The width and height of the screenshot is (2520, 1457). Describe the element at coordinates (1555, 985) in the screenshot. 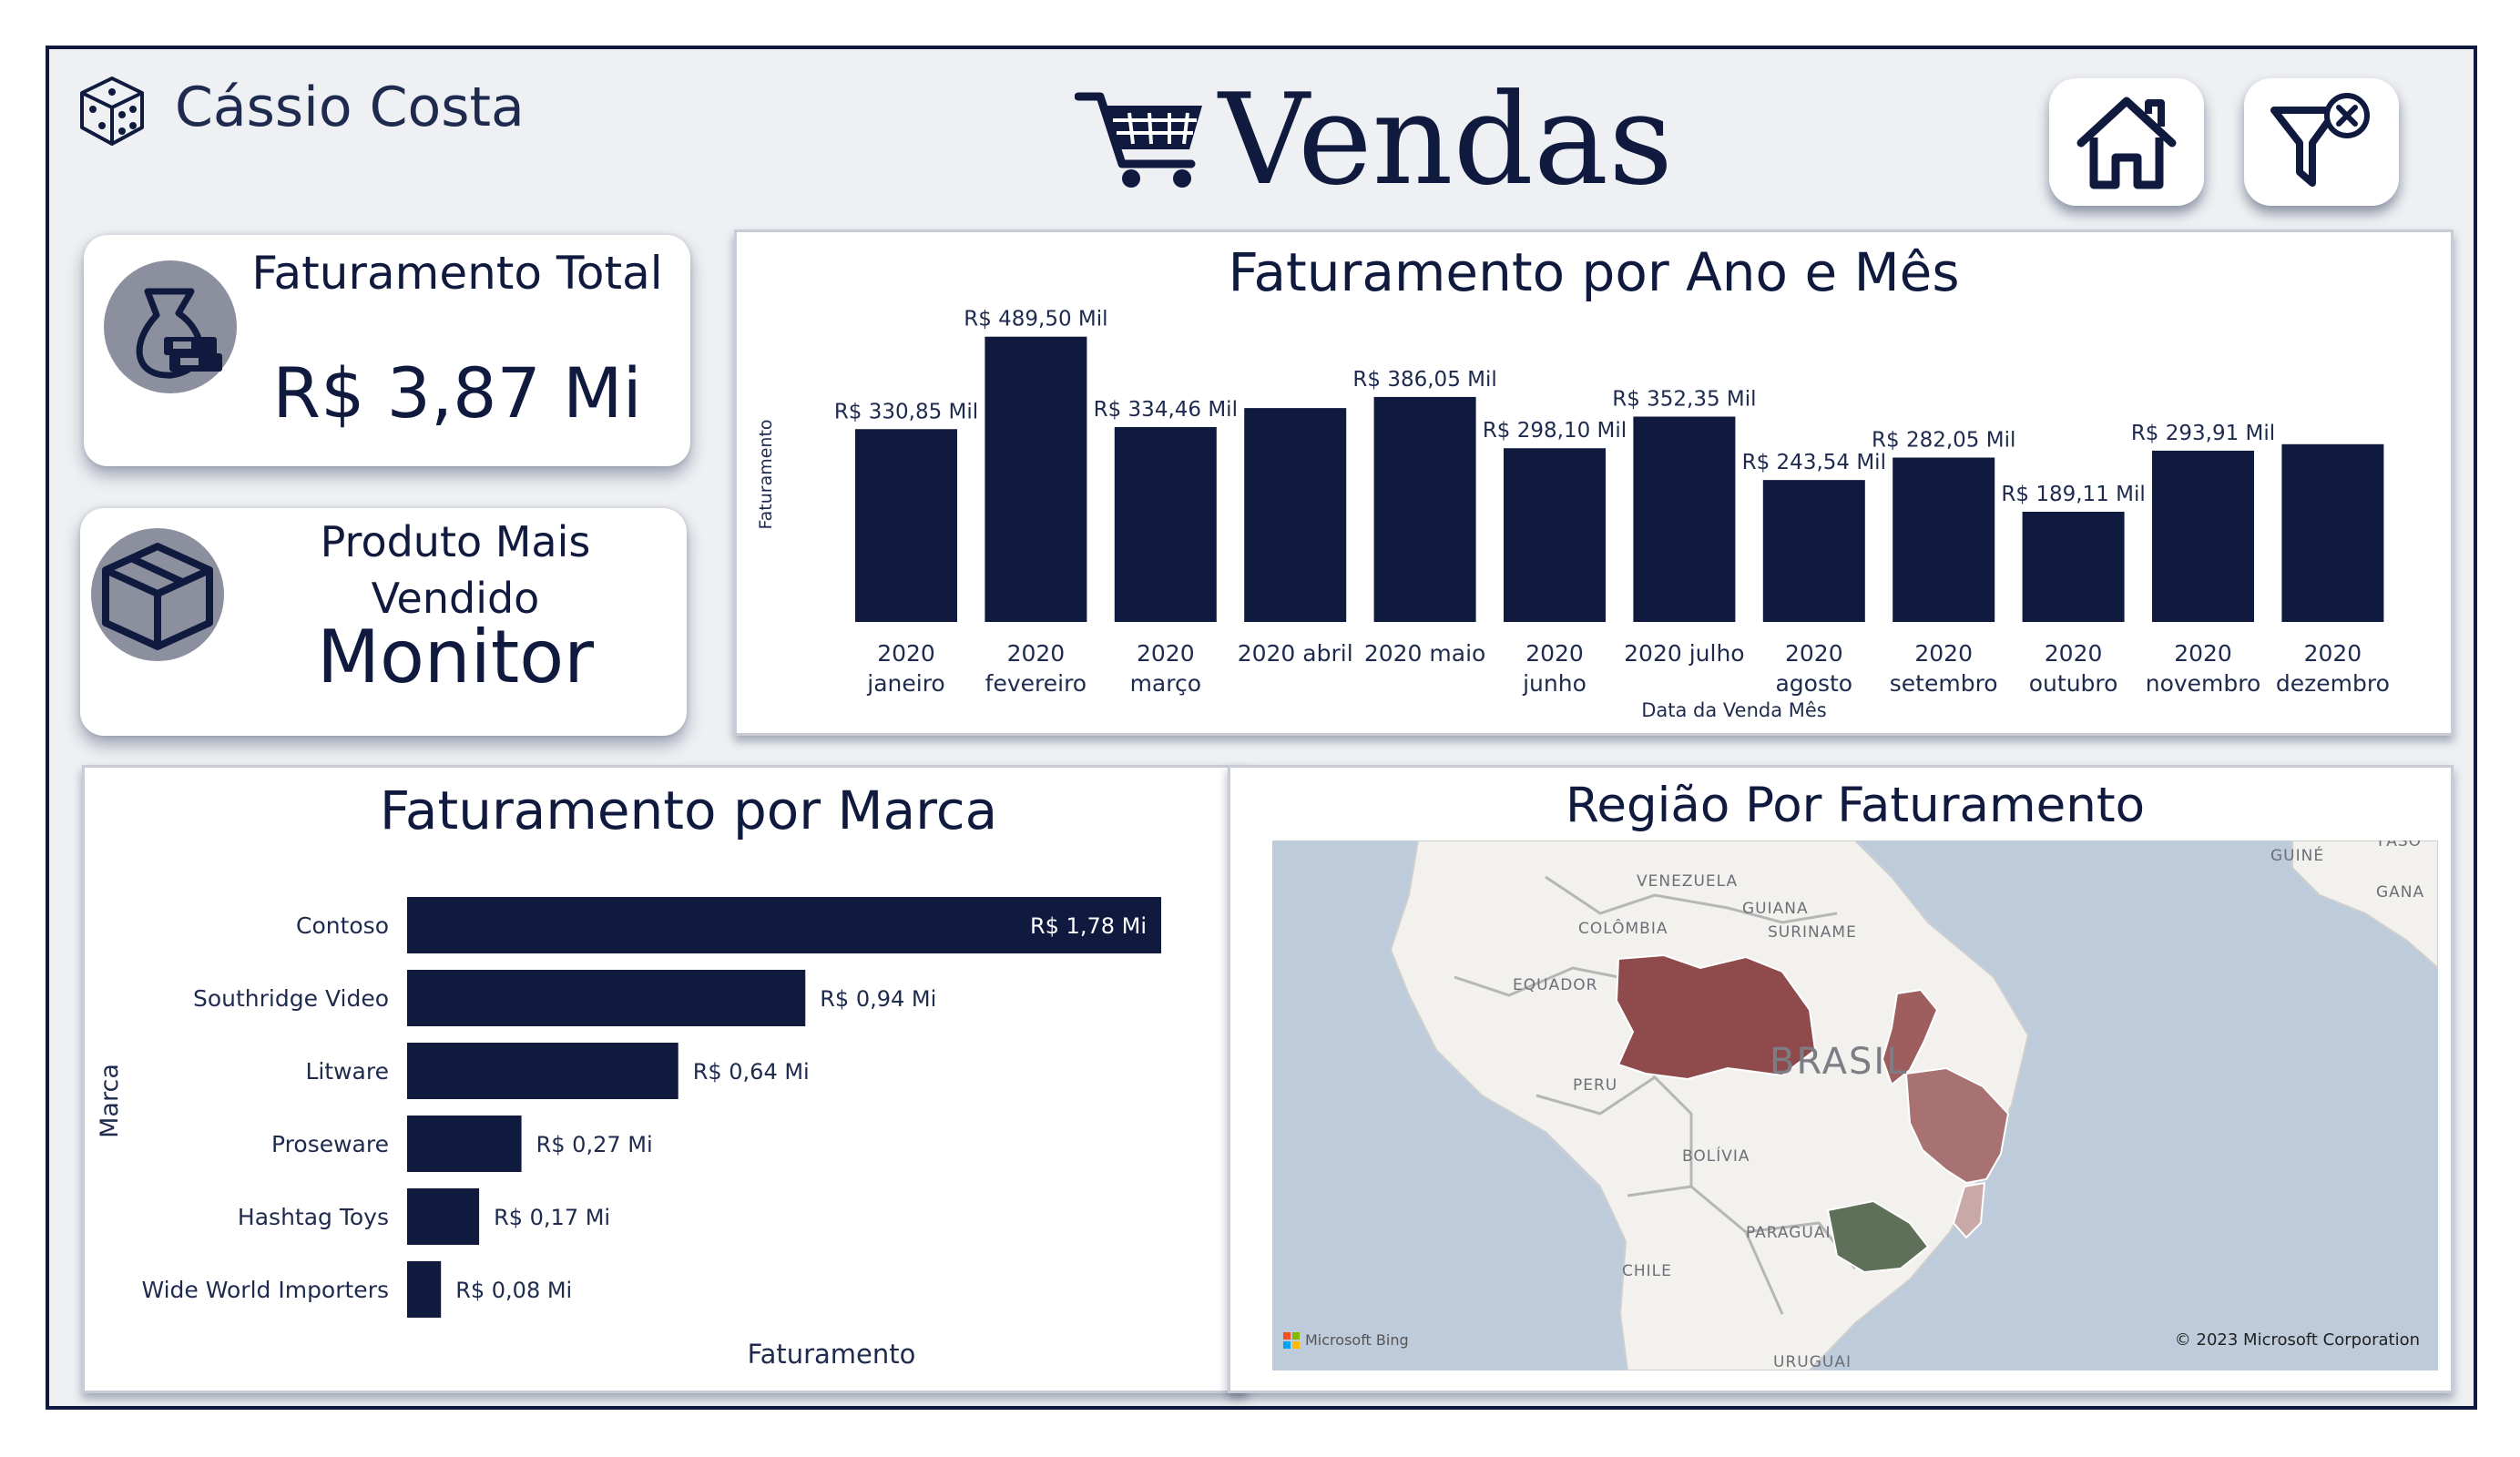

I see `map-label-equador: EQUADOR` at that location.